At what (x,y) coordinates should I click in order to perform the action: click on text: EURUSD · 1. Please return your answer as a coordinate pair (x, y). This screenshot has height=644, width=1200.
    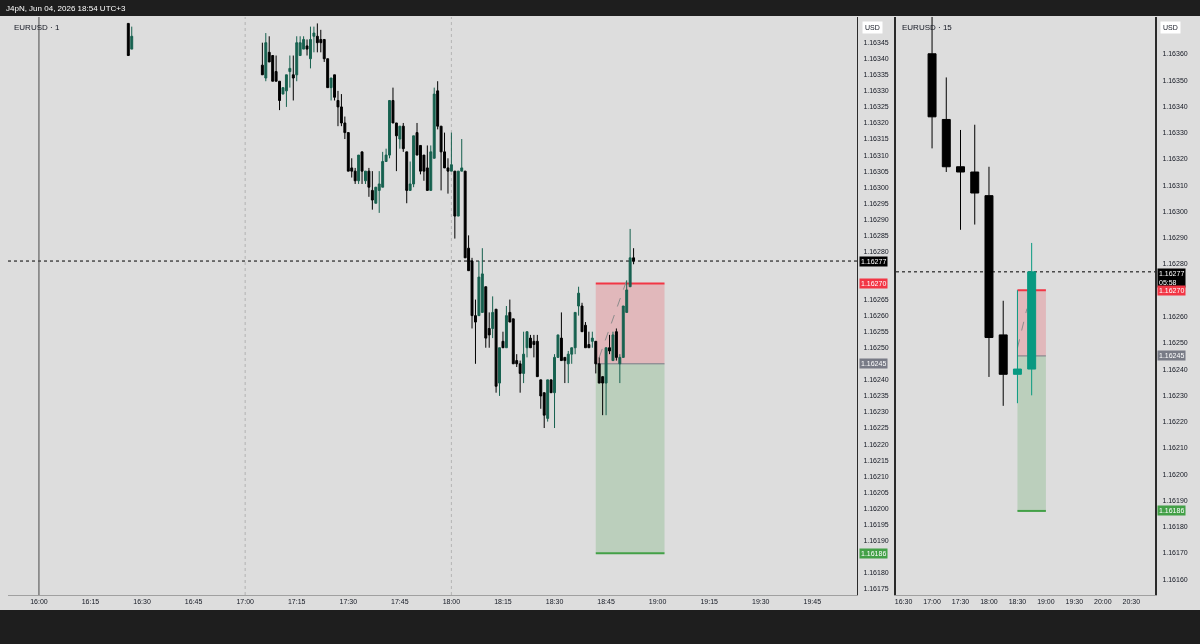
    Looking at the image, I should click on (37, 27).